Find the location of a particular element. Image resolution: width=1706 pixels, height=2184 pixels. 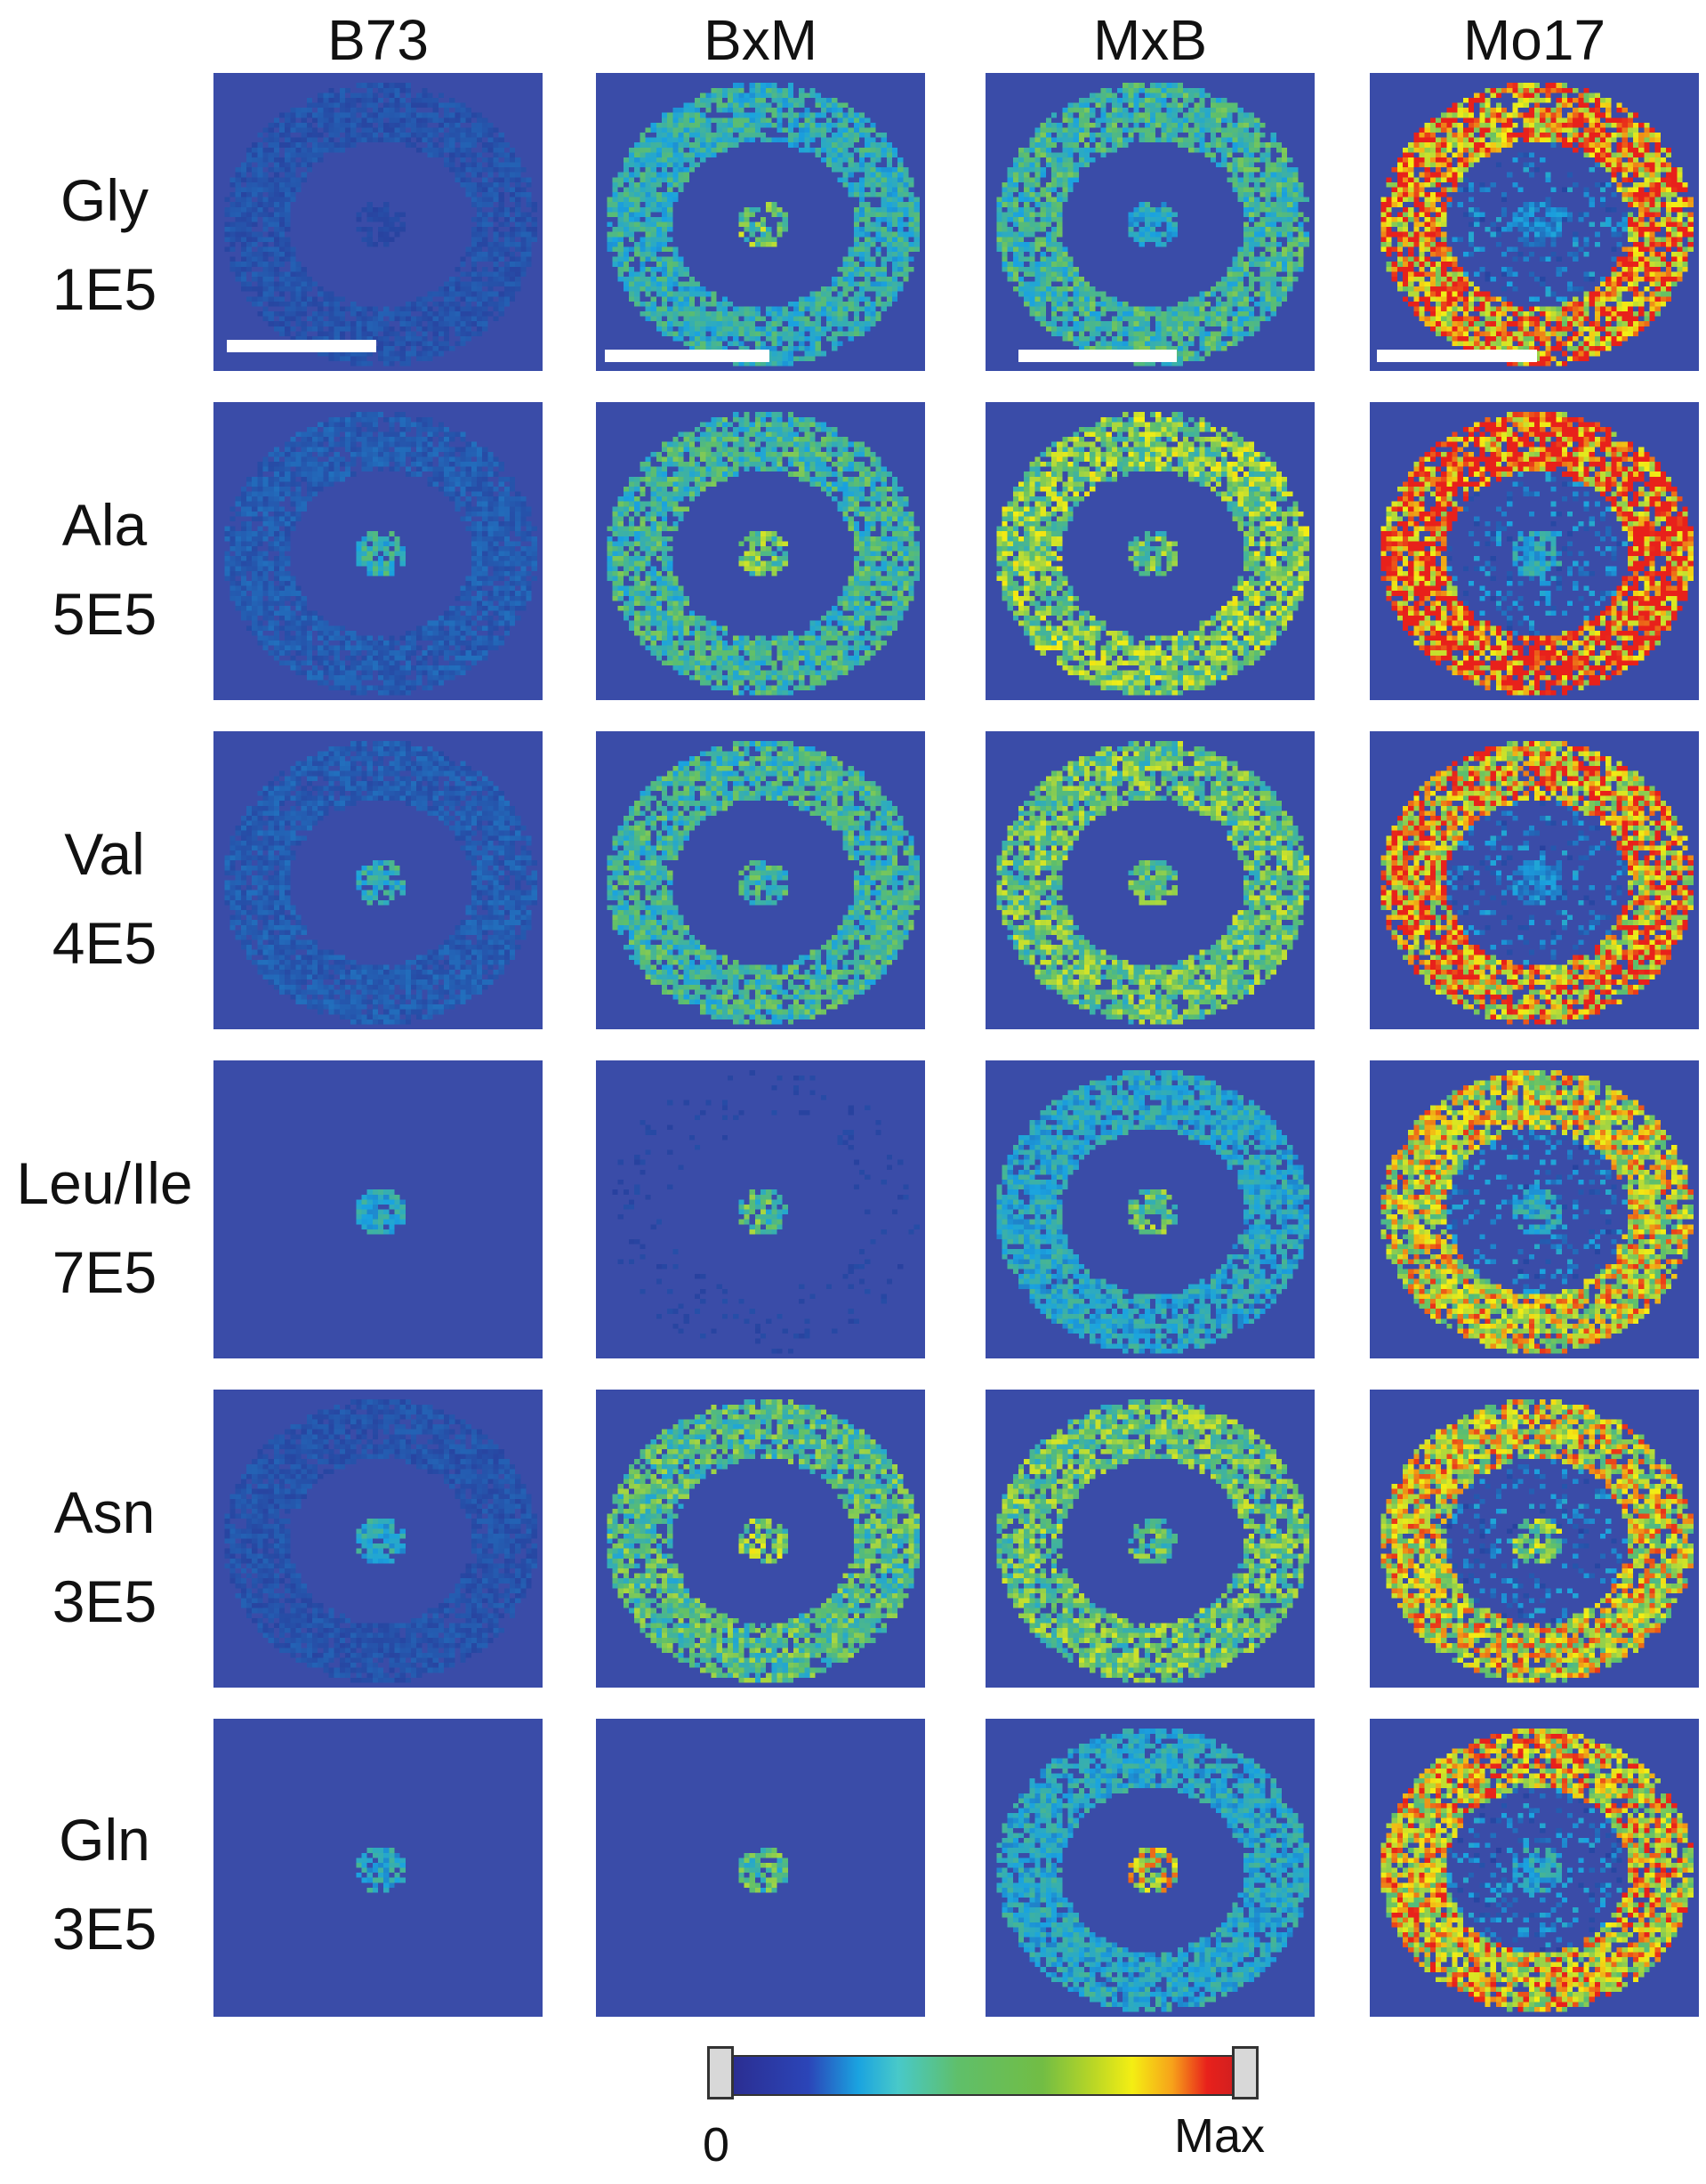

analyte-name: Gln is located at coordinates (104, 1840).